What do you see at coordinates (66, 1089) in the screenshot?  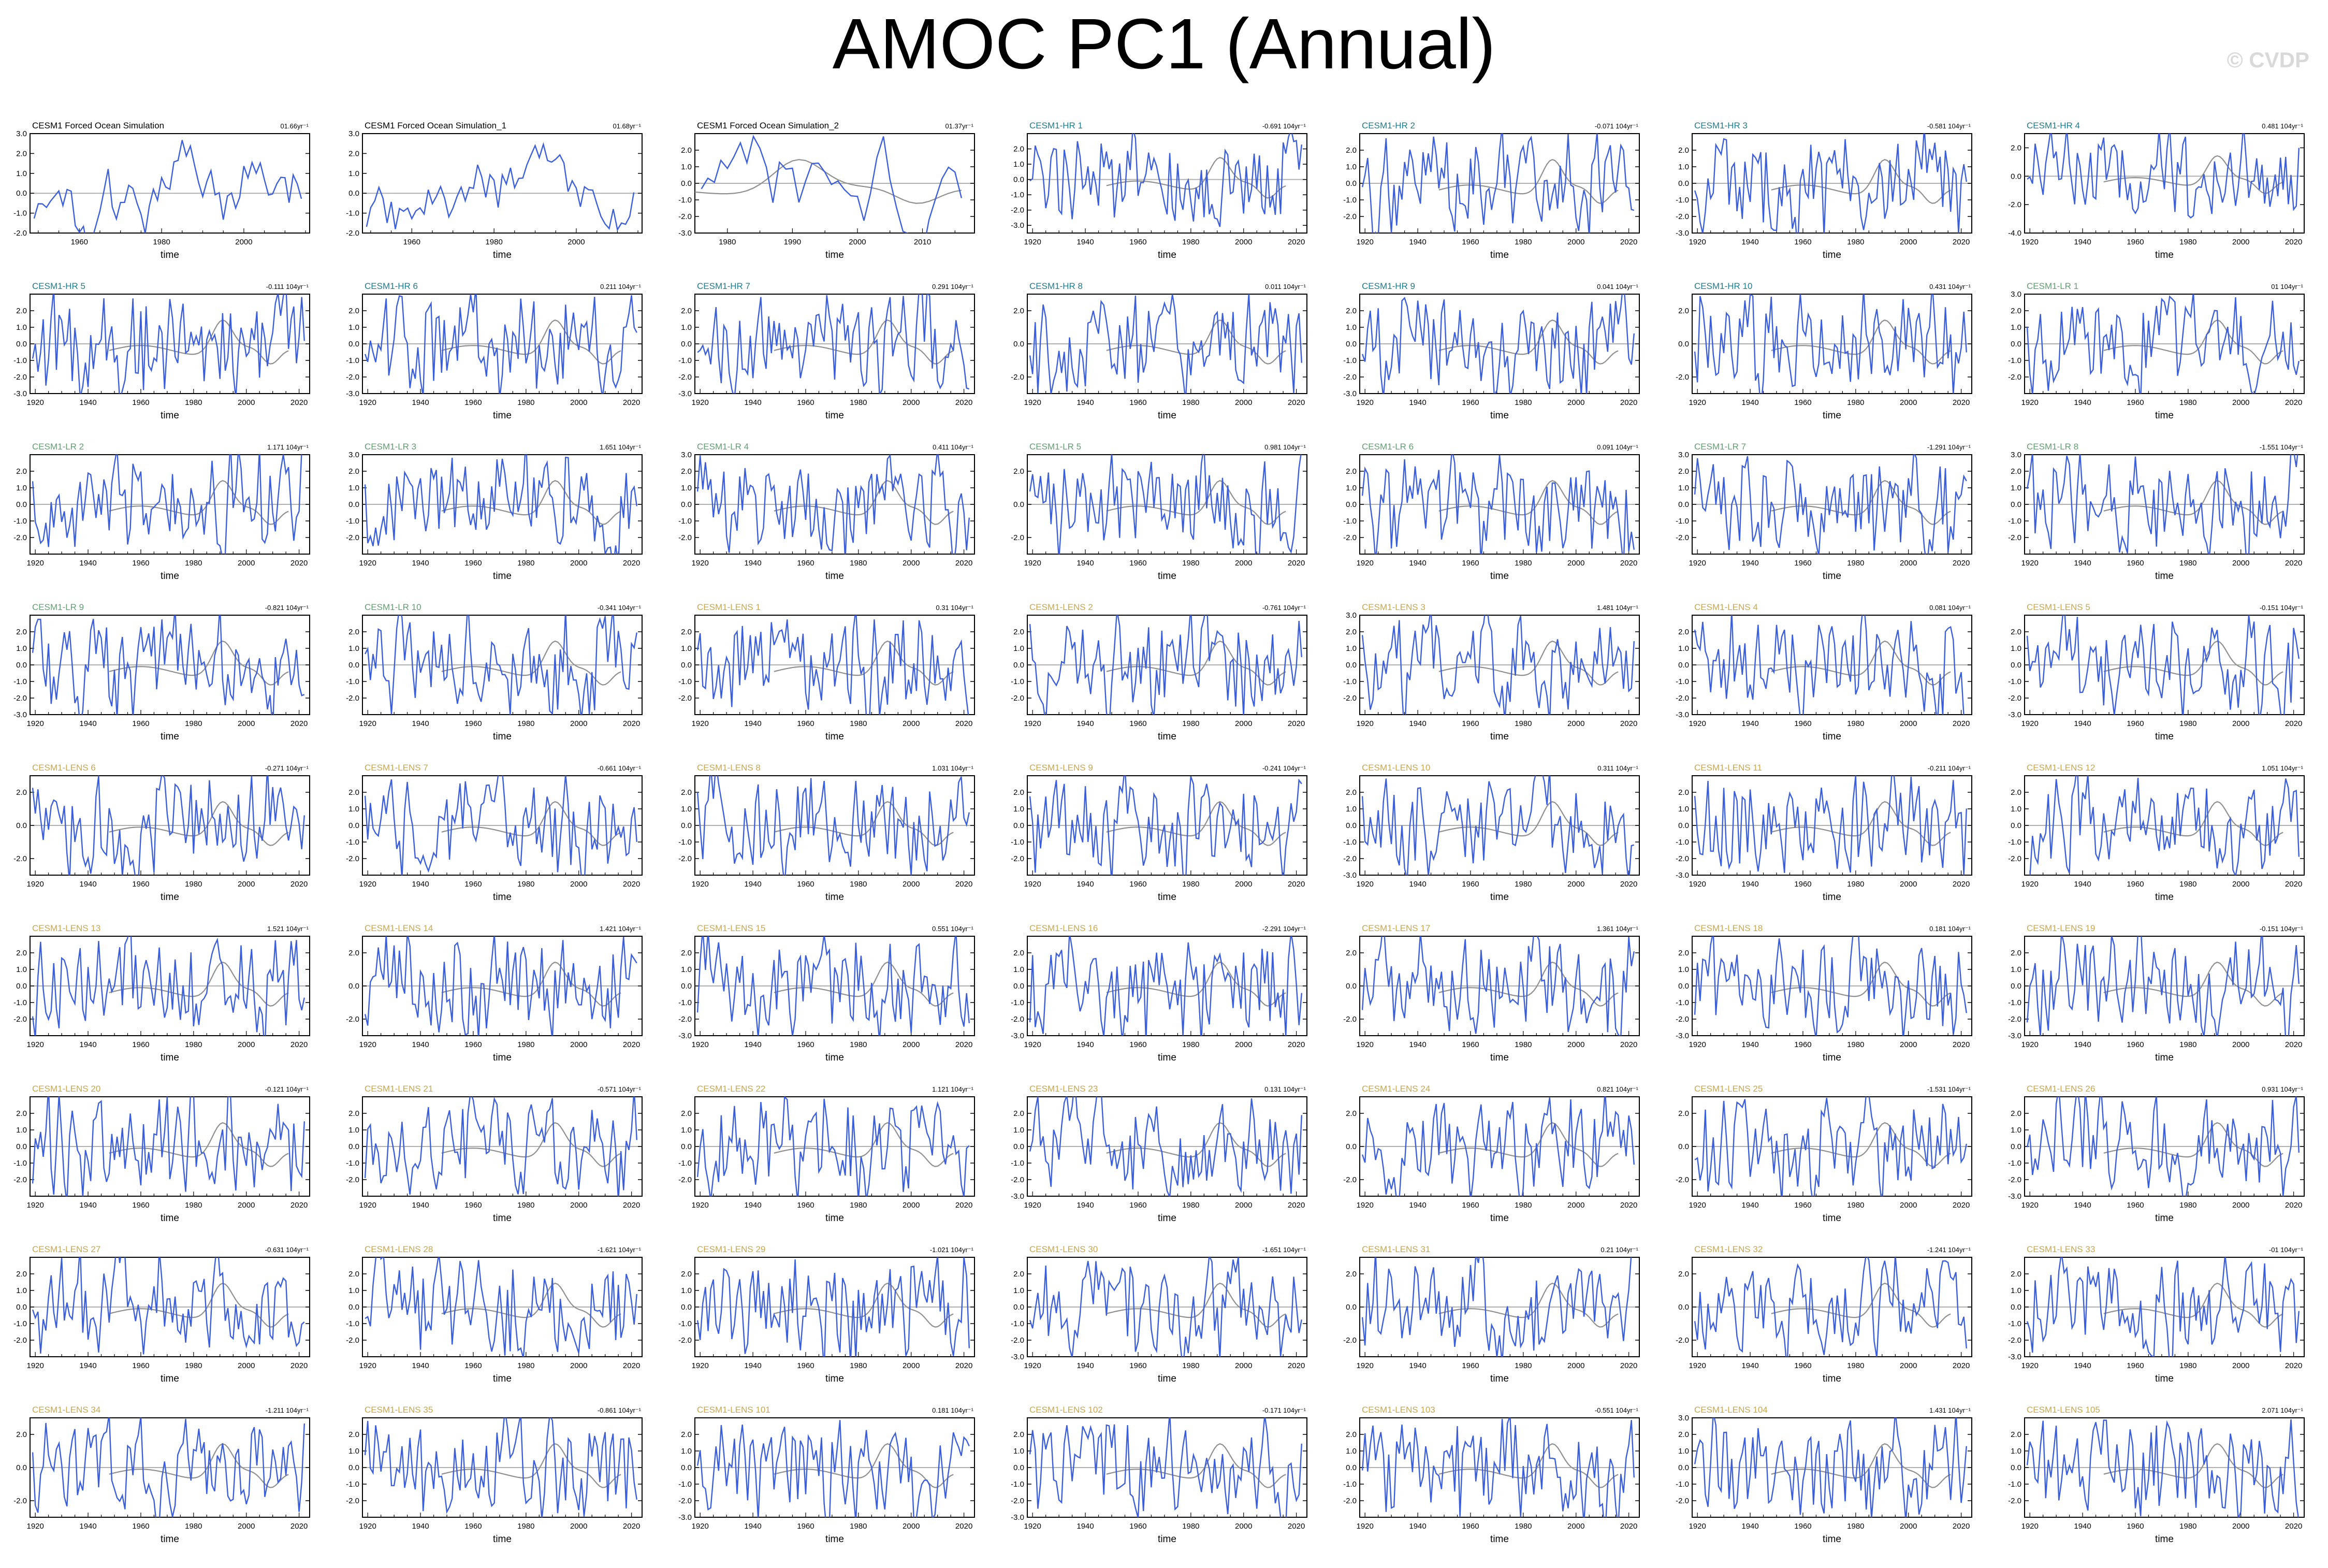 I see `panel-label: CESM1-LENS 20` at bounding box center [66, 1089].